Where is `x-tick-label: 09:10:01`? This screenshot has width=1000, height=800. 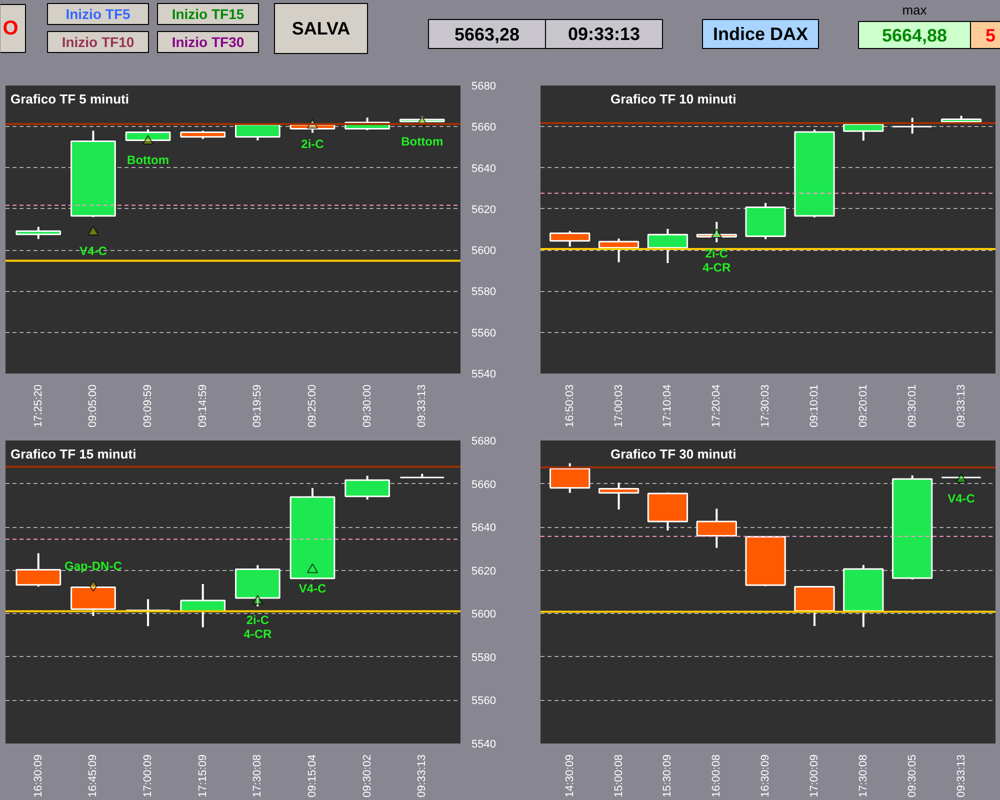
x-tick-label: 09:10:01 is located at coordinates (814, 406).